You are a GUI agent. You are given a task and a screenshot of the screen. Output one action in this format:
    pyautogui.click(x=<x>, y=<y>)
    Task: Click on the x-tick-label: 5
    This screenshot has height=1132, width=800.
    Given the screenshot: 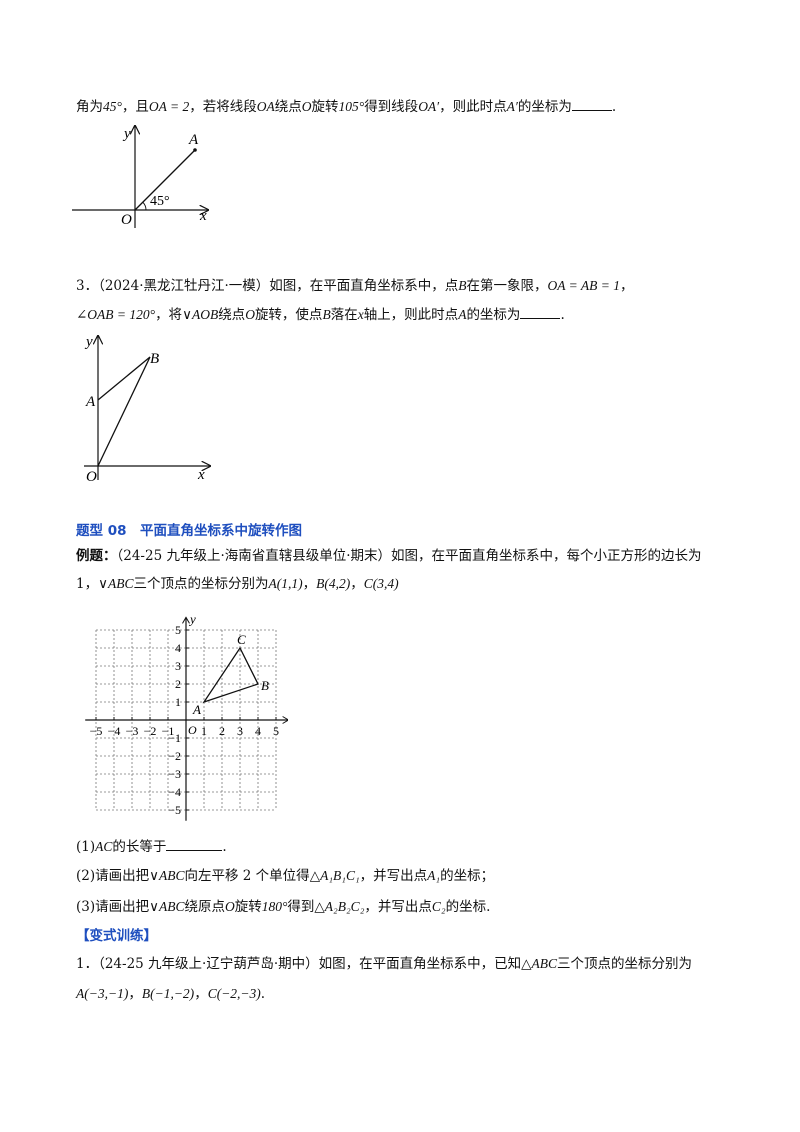 What is the action you would take?
    pyautogui.click(x=276, y=731)
    